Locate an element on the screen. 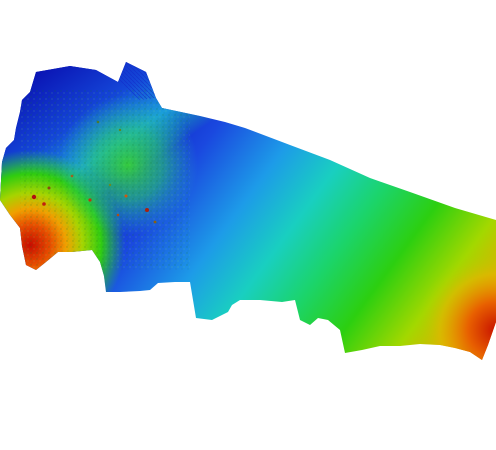  southeast-shoal-layer is located at coordinates (438, 295).